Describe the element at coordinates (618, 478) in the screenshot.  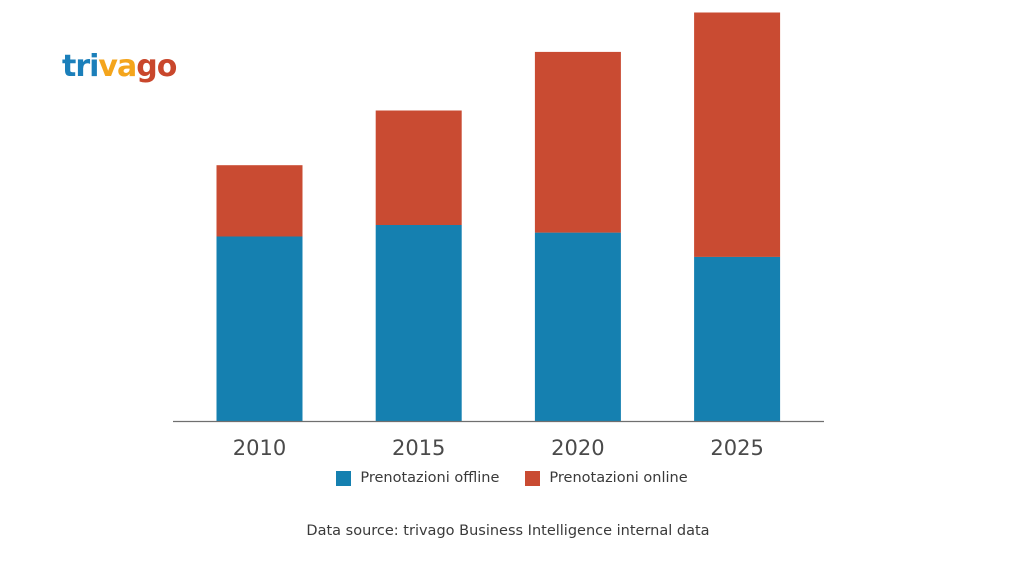
I see `legend-label-online: Prenotazioni online` at that location.